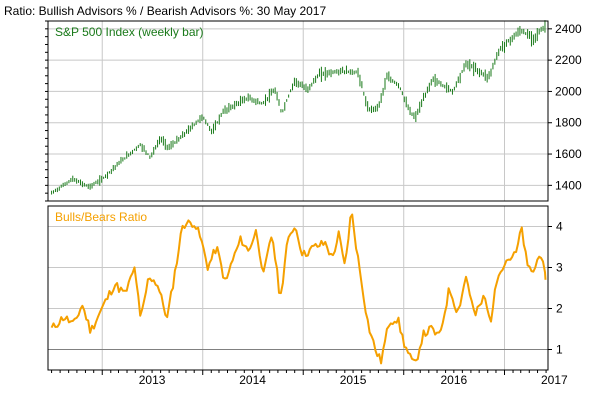  Describe the element at coordinates (559, 309) in the screenshot. I see `ratio-y-tick-label: 2` at that location.